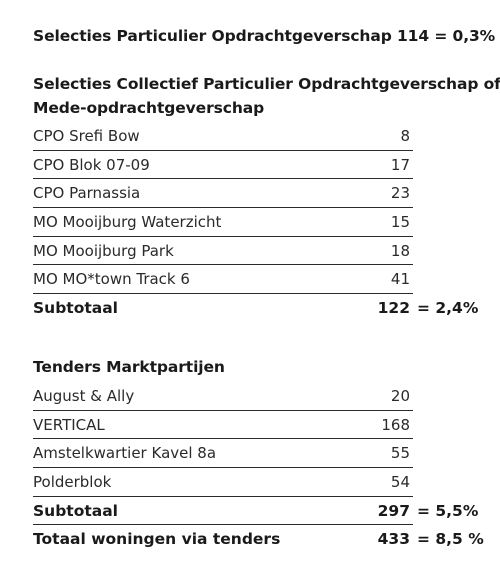  What do you see at coordinates (400, 222) in the screenshot?
I see `row-value: 15` at bounding box center [400, 222].